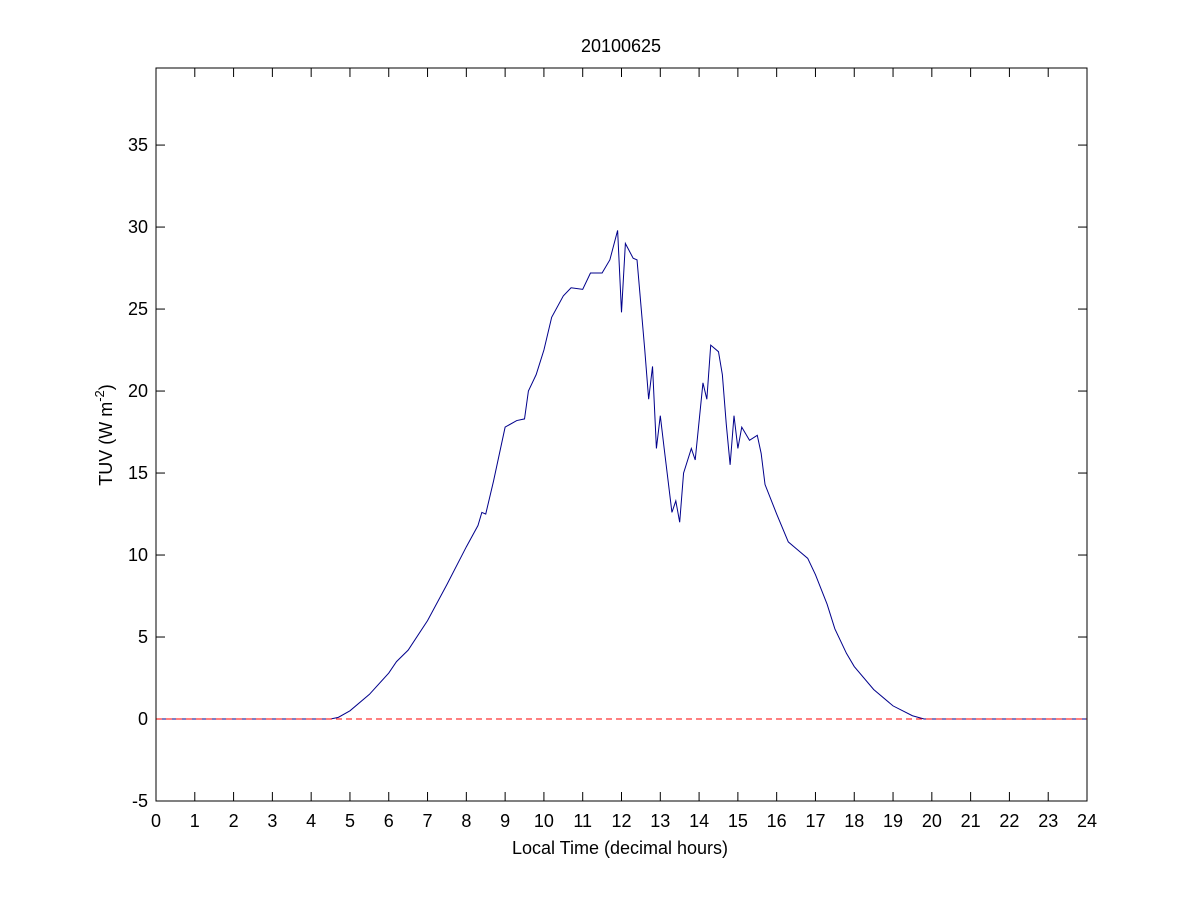 Image resolution: width=1201 pixels, height=900 pixels. I want to click on x-tick-label: 24, so click(1087, 821).